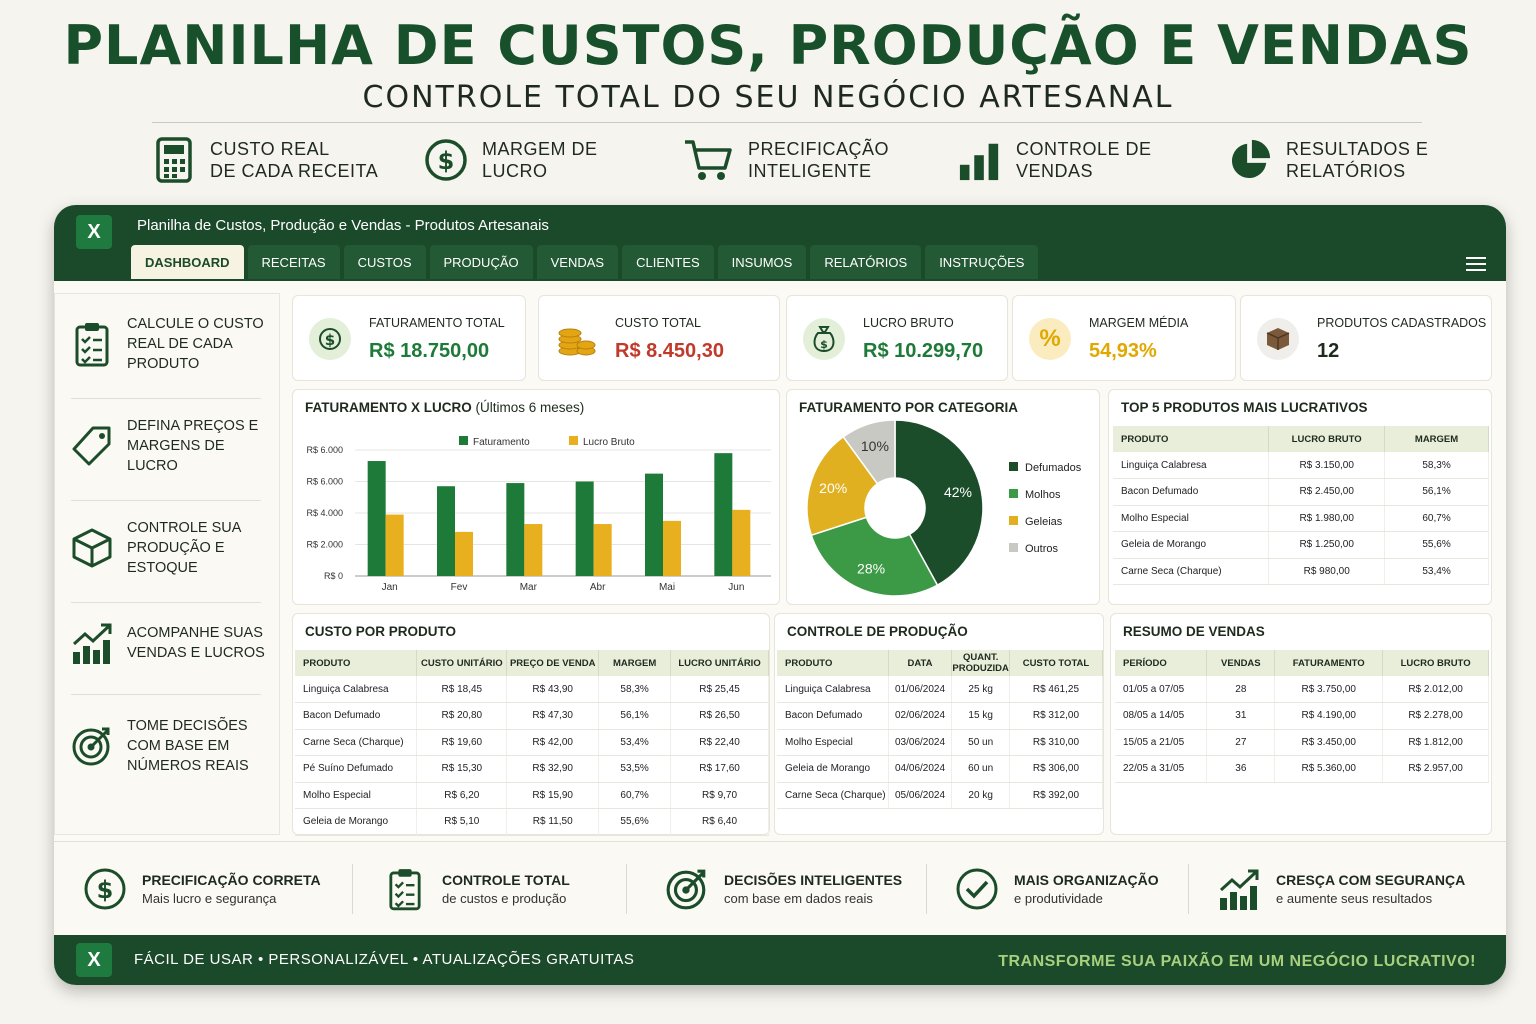 Image resolution: width=1536 pixels, height=1024 pixels. What do you see at coordinates (719, 742) in the screenshot?
I see `table-cell: R$ 22,40` at bounding box center [719, 742].